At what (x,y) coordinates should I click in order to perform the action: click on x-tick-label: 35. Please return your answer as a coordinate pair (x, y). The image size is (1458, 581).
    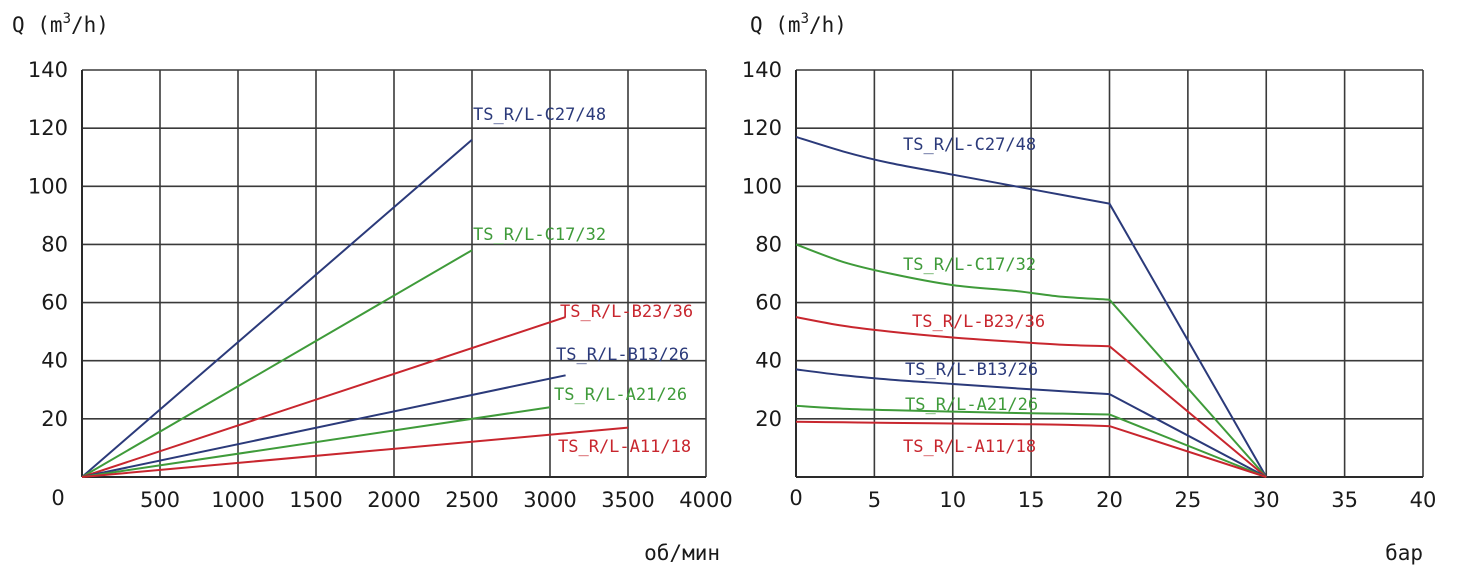
    Looking at the image, I should click on (1344, 500).